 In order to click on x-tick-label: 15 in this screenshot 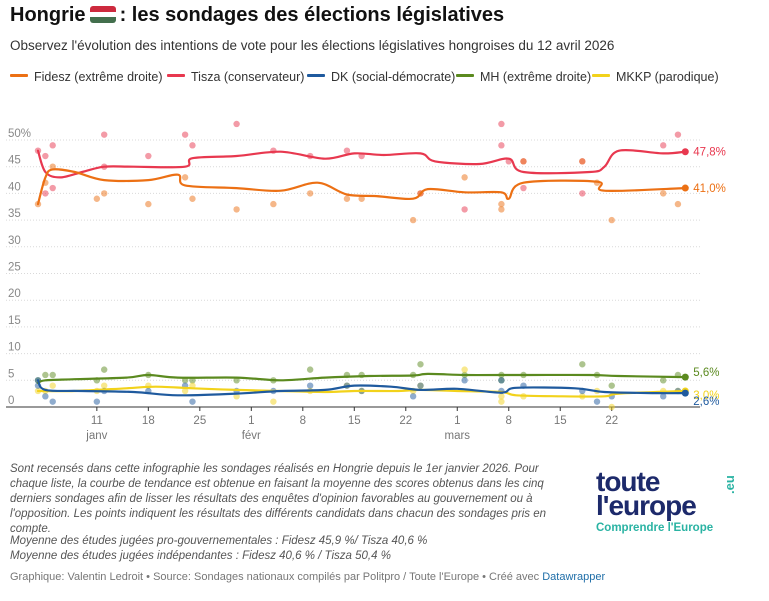, I will do `click(560, 421)`.